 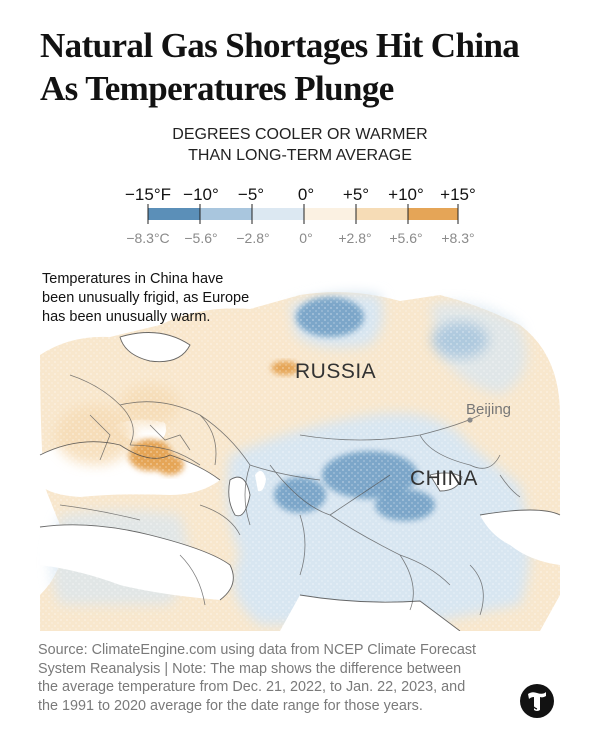 What do you see at coordinates (406, 194) in the screenshot?
I see `legend-f-label-6: +10°` at bounding box center [406, 194].